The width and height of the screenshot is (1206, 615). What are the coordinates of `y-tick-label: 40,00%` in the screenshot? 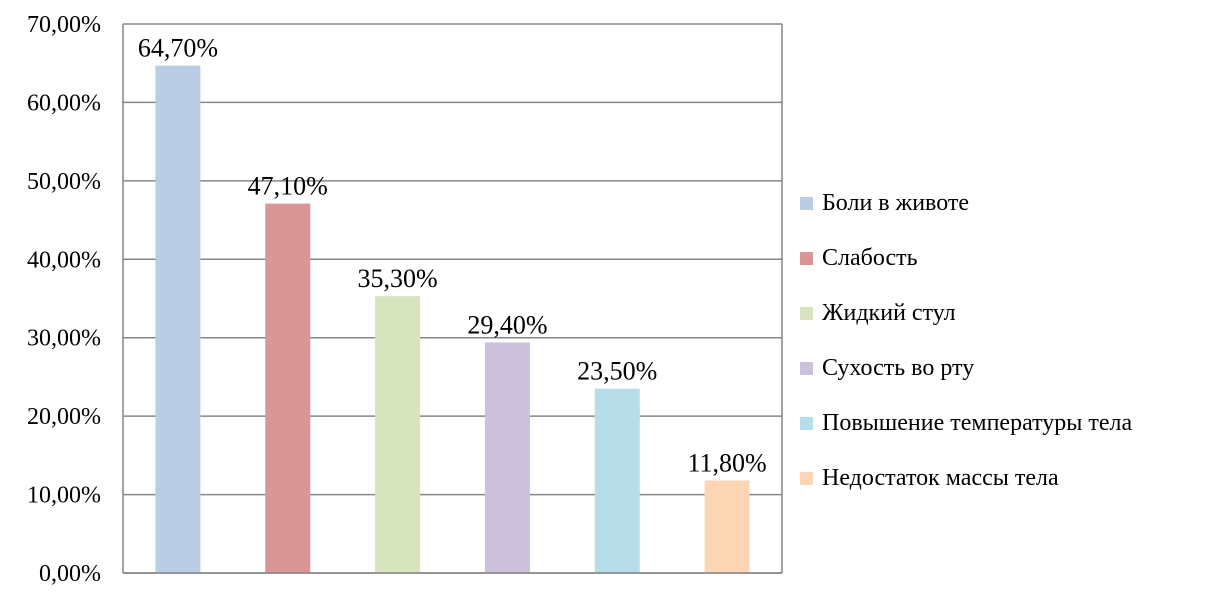 It's located at (64, 260).